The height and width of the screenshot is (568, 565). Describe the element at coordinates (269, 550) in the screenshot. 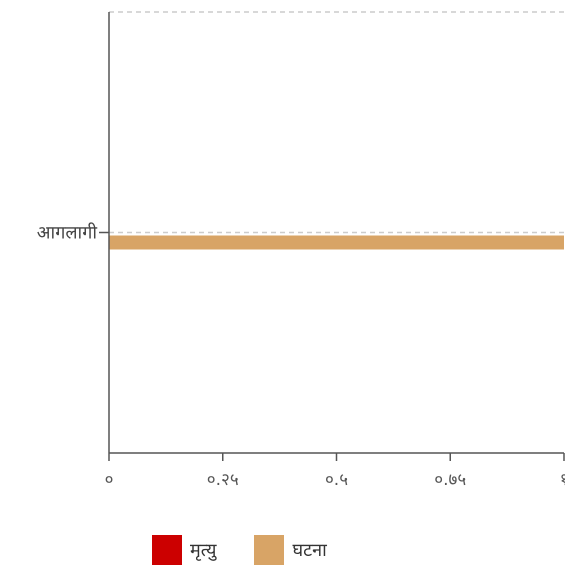

I see `legend-swatch-incidents` at that location.